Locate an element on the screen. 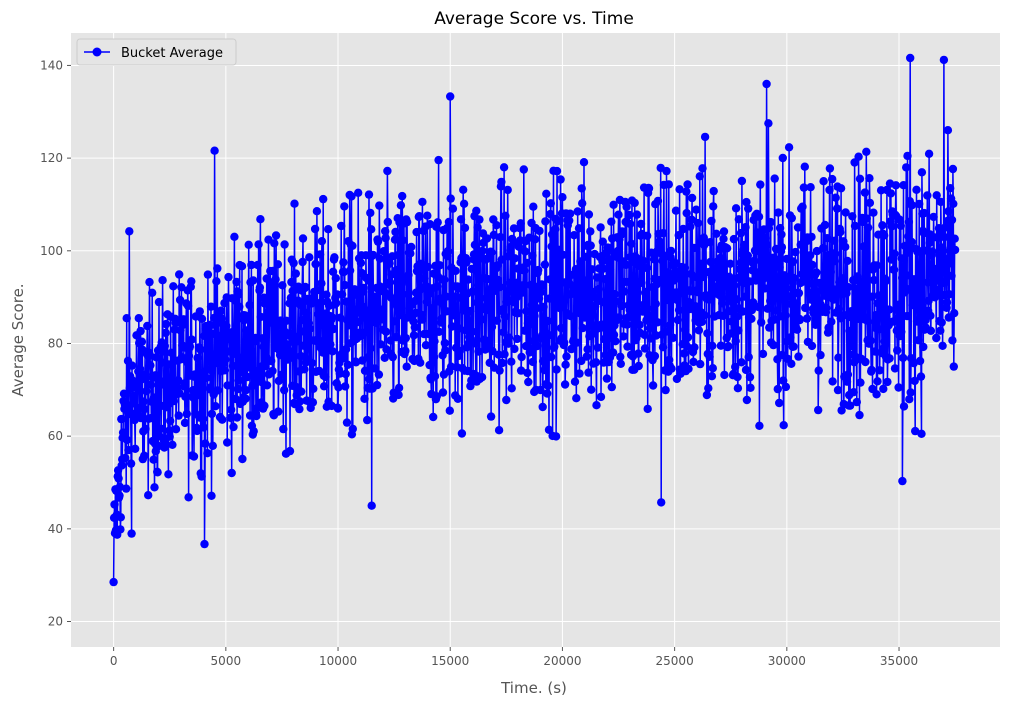 This screenshot has width=1009, height=706. x-tick-label: 10000 is located at coordinates (338, 661).